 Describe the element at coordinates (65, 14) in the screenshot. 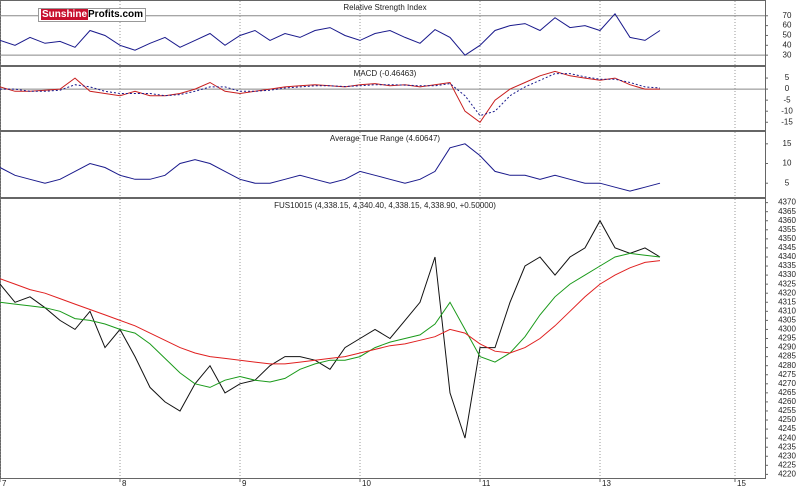

I see `logo-brand: Sunshine` at that location.